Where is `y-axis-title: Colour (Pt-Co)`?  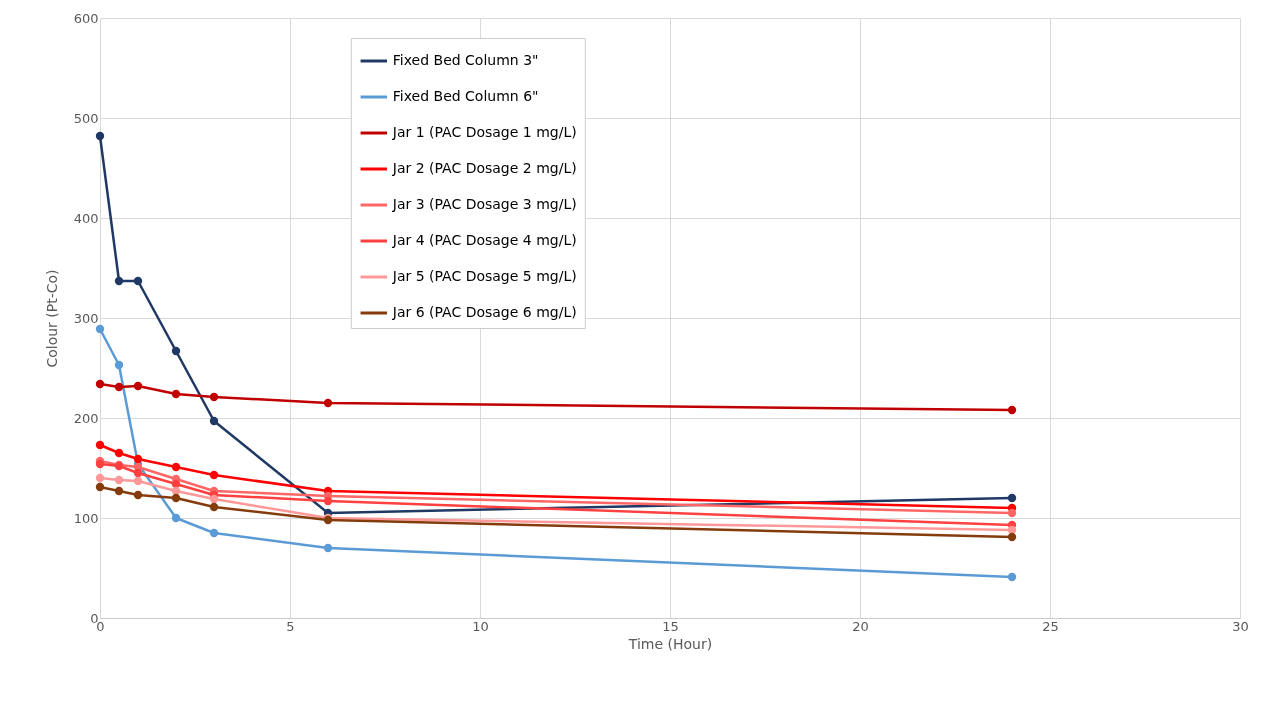
y-axis-title: Colour (Pt-Co) is located at coordinates (51, 318).